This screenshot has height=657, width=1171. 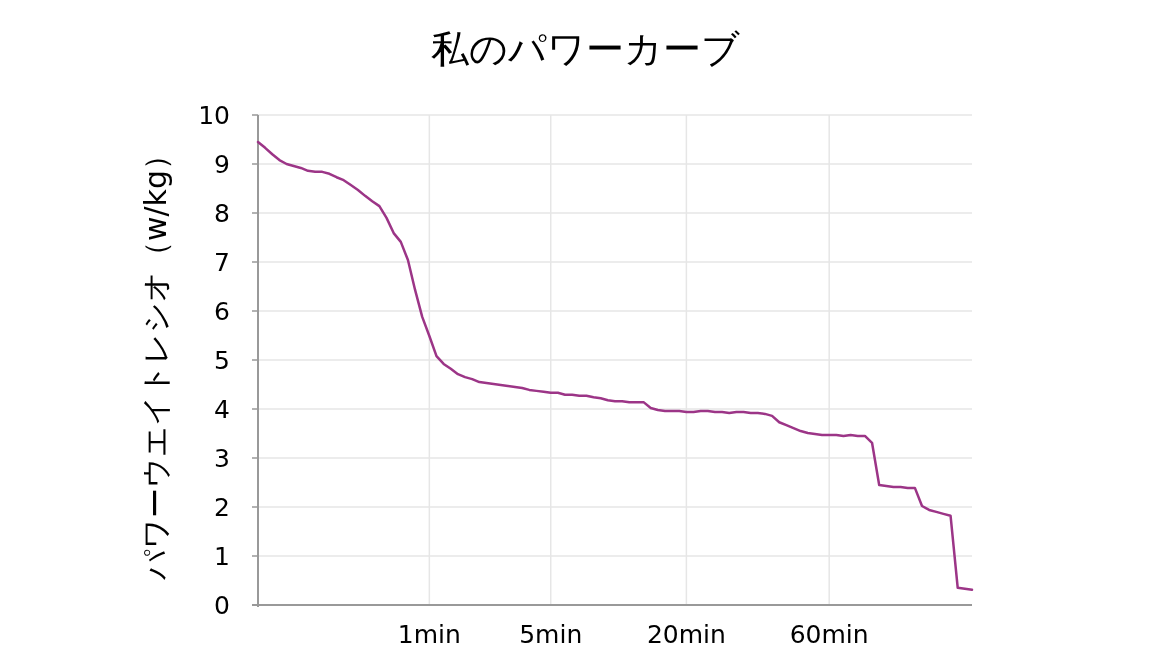 I want to click on y-tick-label: 6, so click(x=222, y=311).